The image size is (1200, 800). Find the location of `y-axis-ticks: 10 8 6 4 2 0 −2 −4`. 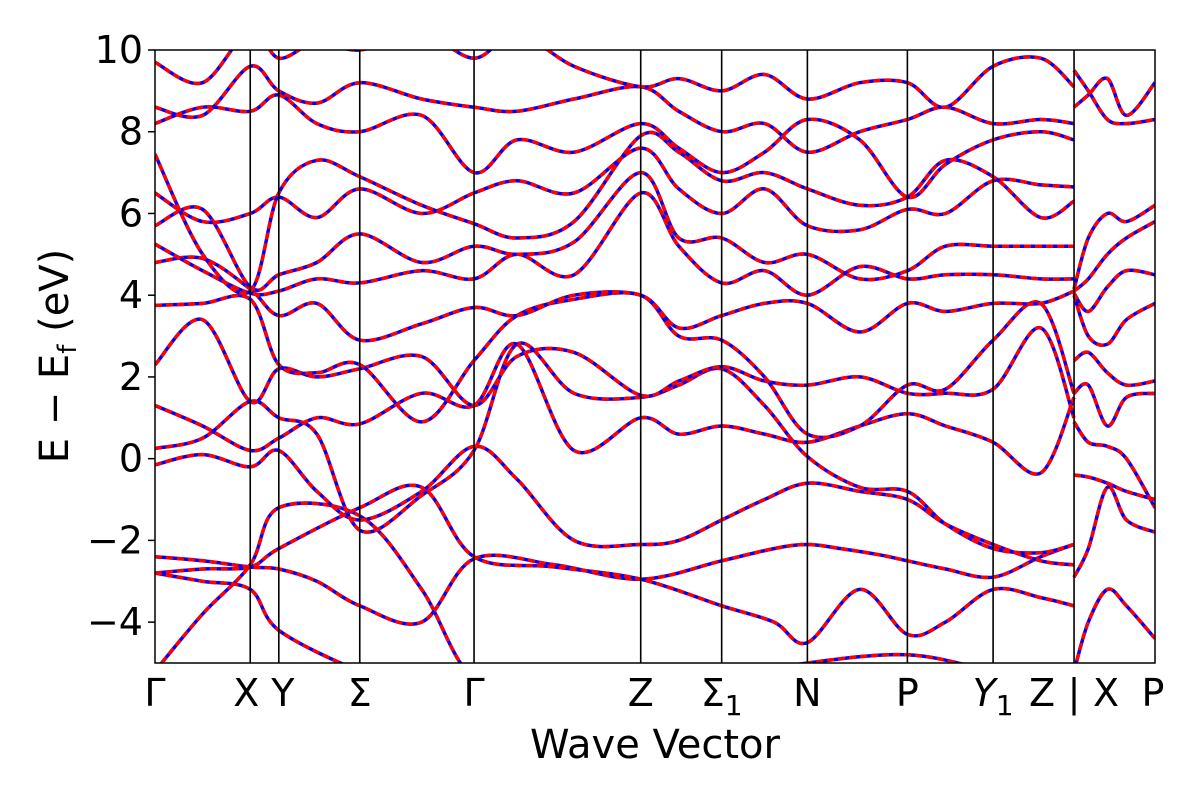

y-axis-ticks: 10 8 6 4 2 0 −2 −4 is located at coordinates (121, 336).